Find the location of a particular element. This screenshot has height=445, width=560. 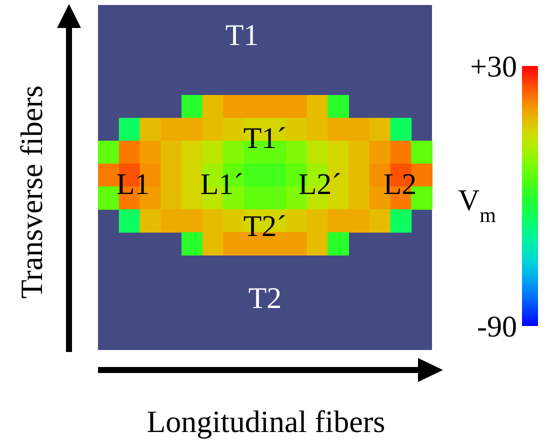

annotation: L2 is located at coordinates (400, 184).